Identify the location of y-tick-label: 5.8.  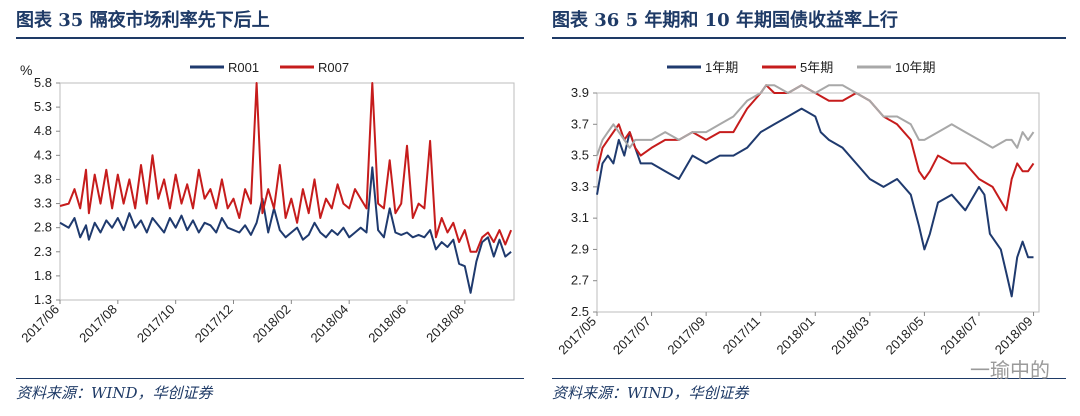
(43, 82).